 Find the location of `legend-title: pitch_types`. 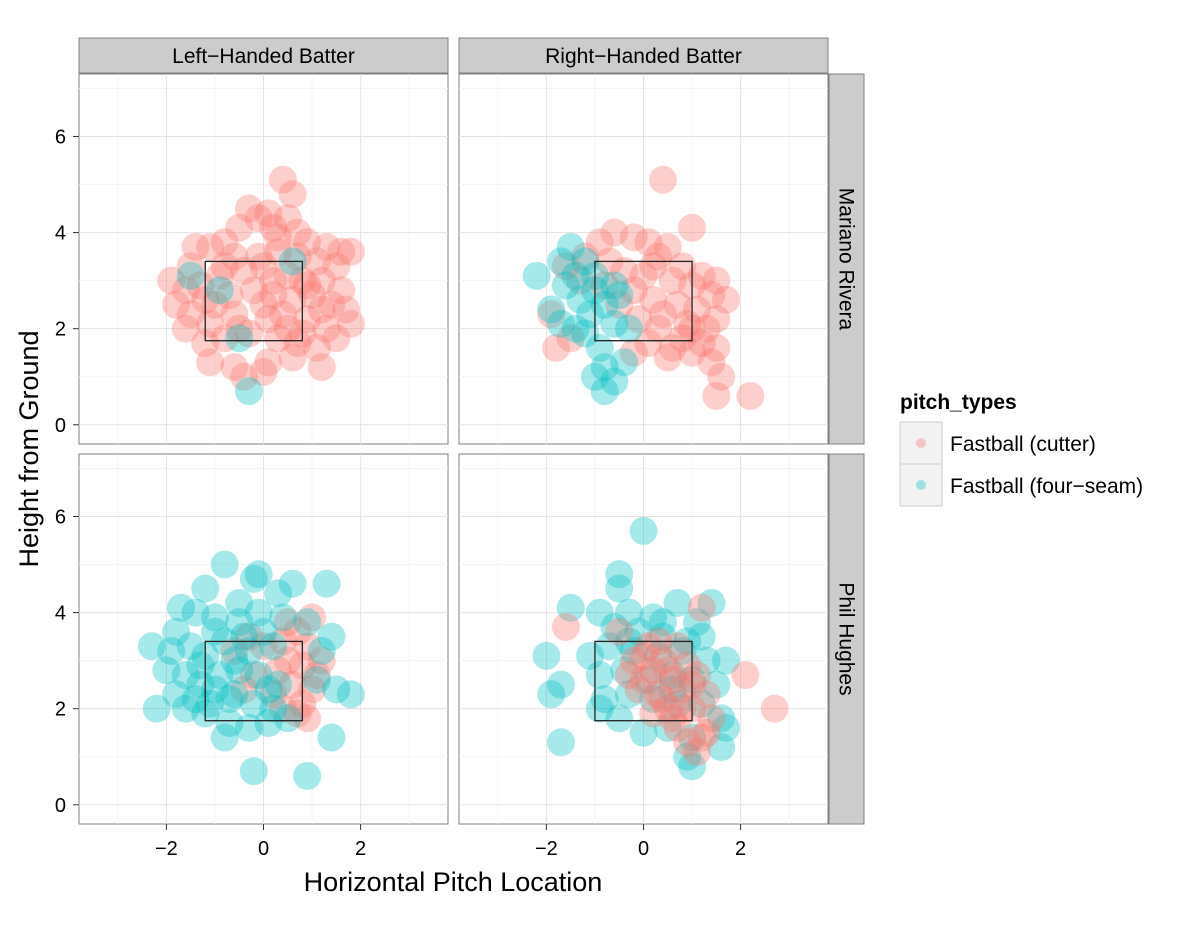

legend-title: pitch_types is located at coordinates (958, 402).